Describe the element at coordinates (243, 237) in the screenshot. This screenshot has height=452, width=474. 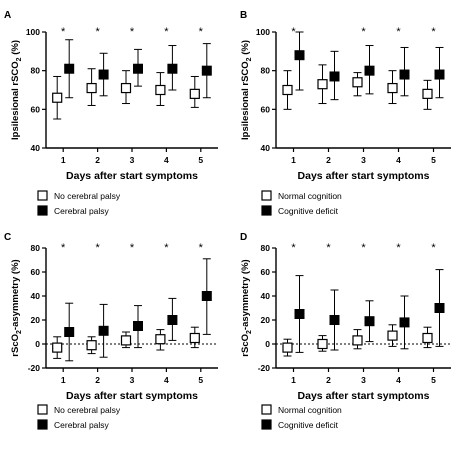
I see `panel-letter: D` at that location.